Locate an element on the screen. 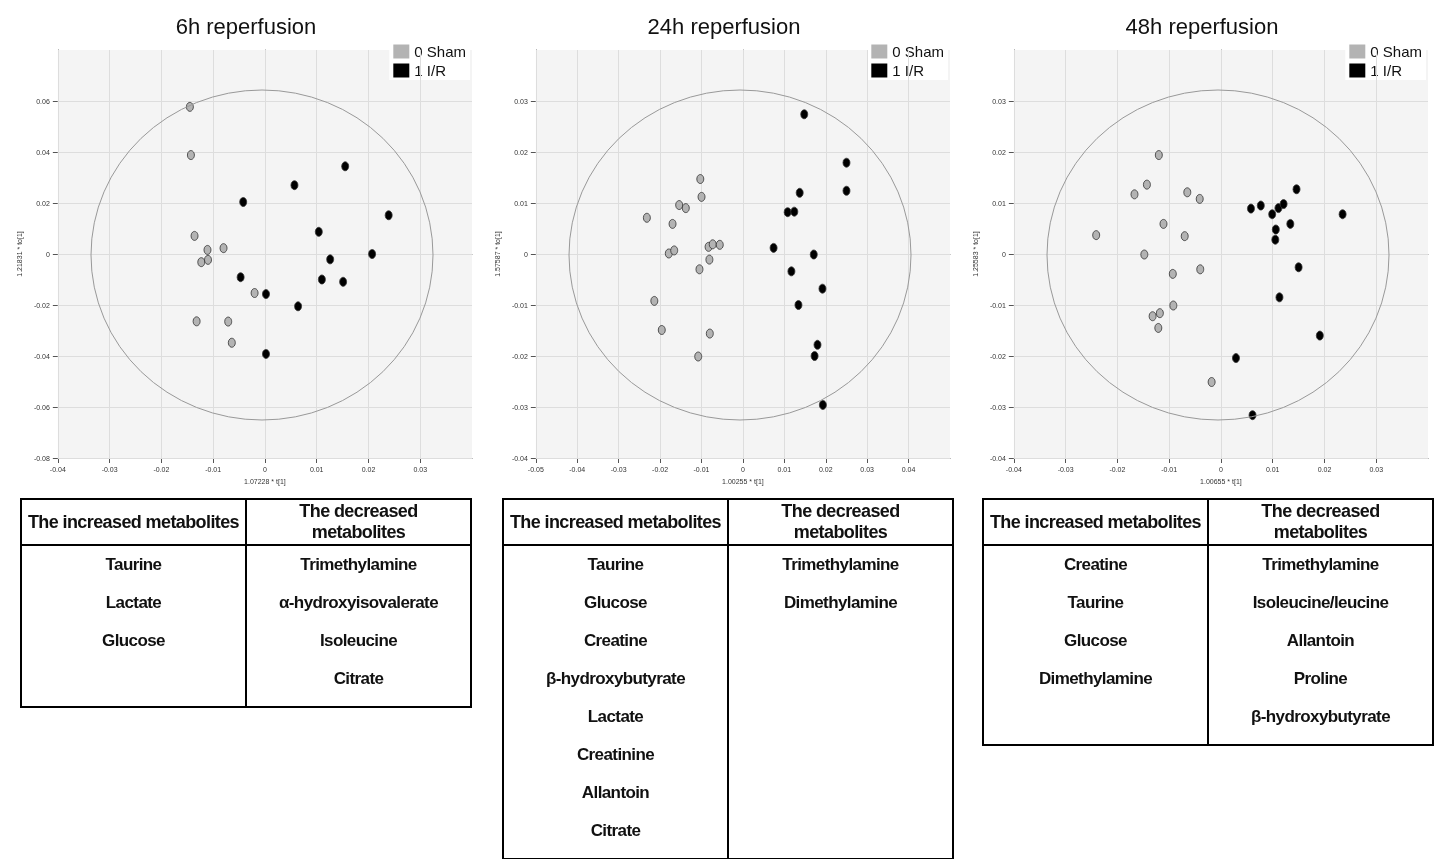 The width and height of the screenshot is (1448, 867). chart-title: 24h reperfusion is located at coordinates (724, 26).